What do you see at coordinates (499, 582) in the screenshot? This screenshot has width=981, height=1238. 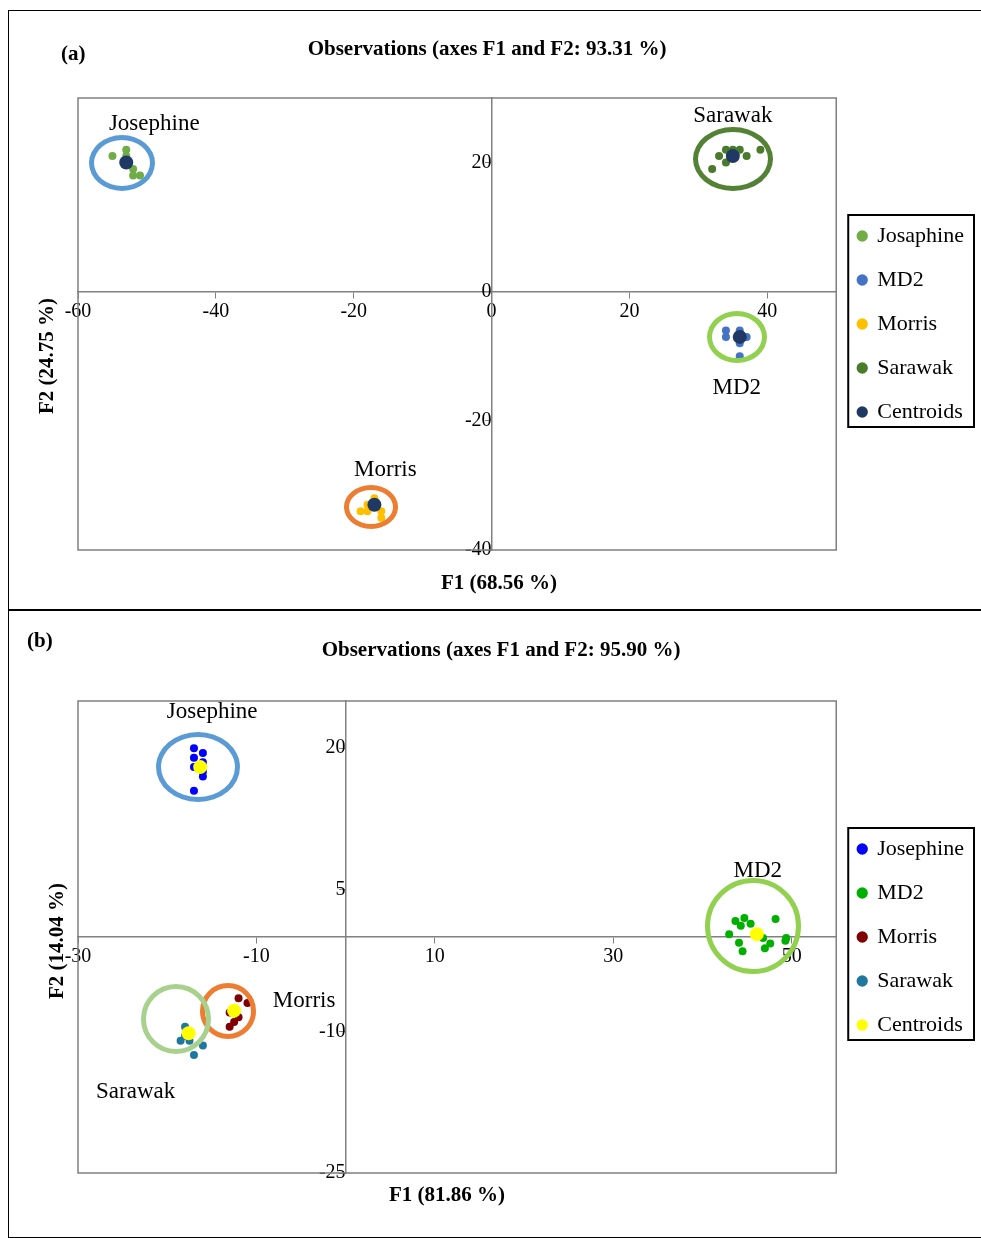 I see `x-axis-title: F1 (68.56 %)` at bounding box center [499, 582].